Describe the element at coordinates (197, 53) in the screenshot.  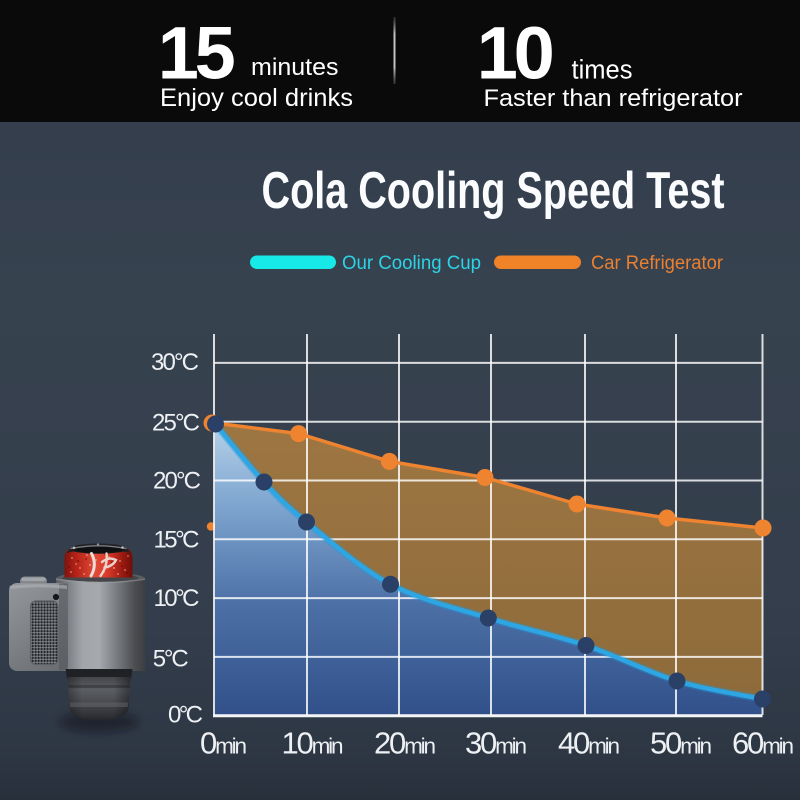
I see `svg-text: 15` at that location.